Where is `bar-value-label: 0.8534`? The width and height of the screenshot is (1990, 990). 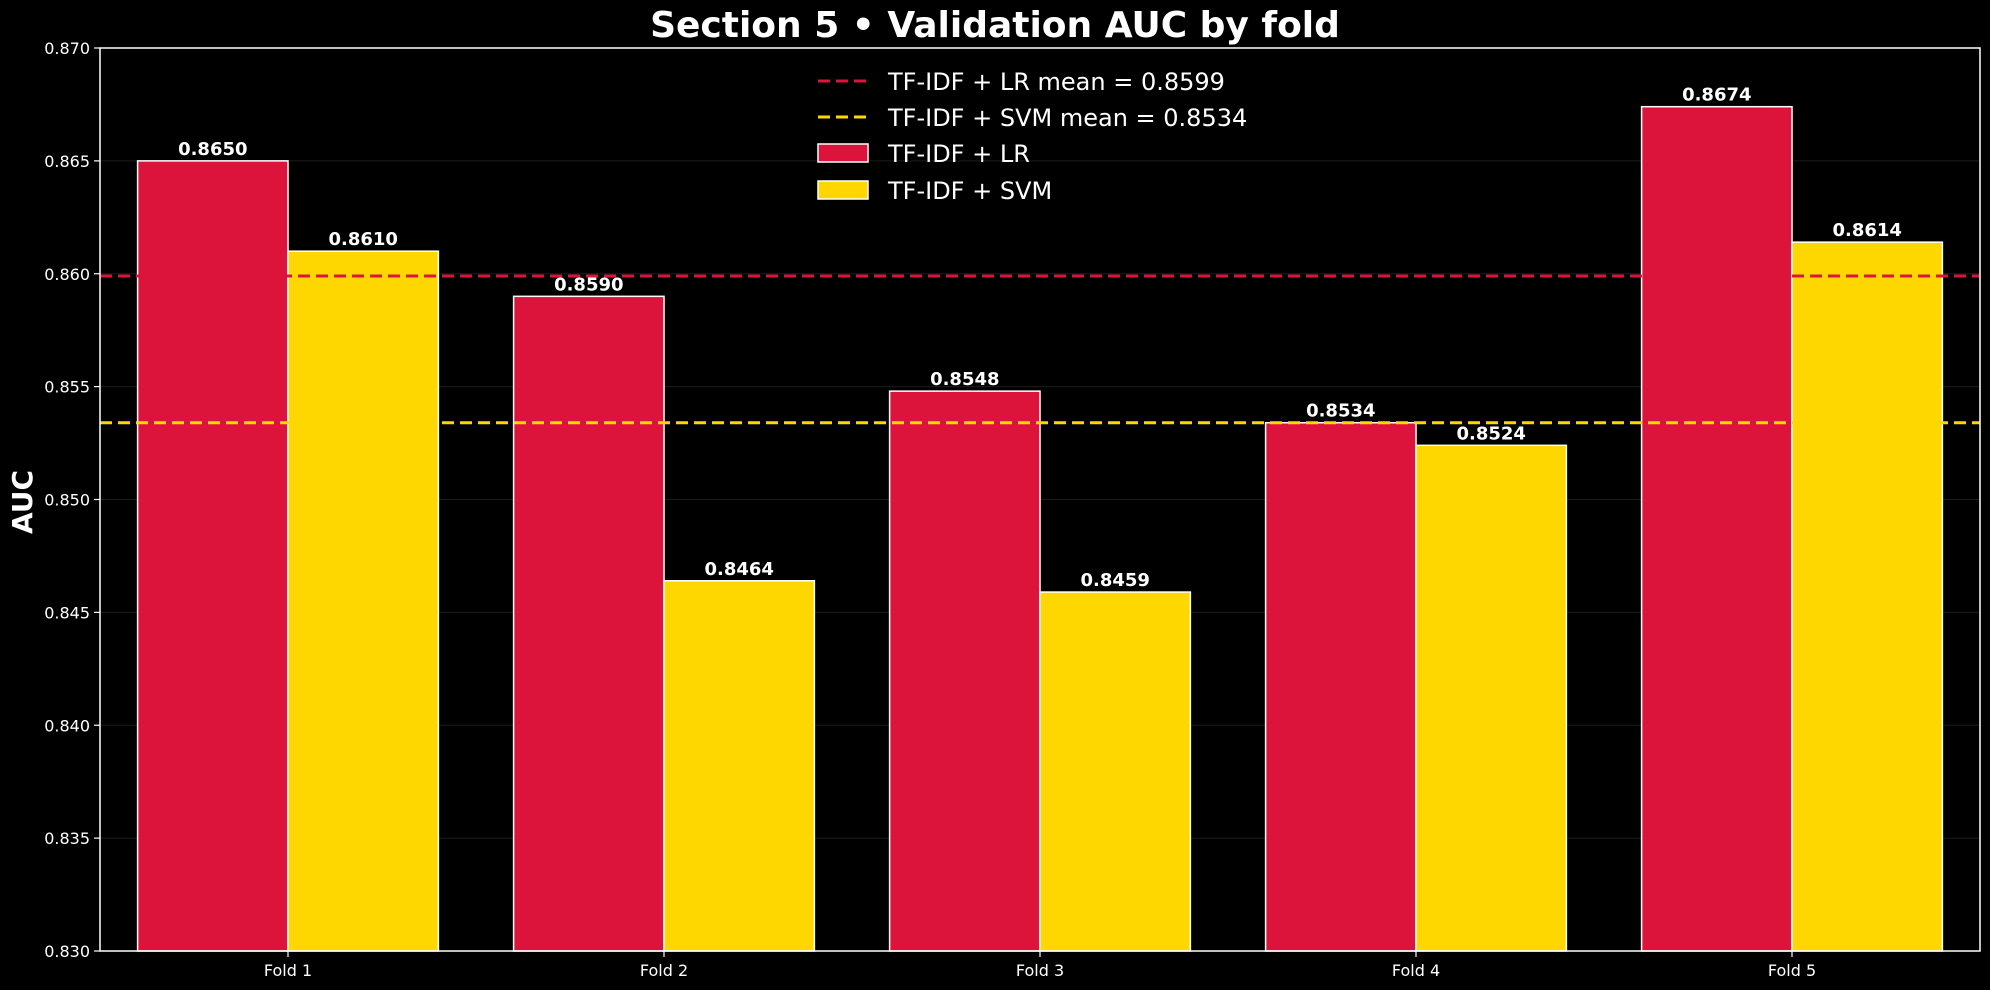 bar-value-label: 0.8534 is located at coordinates (1340, 411).